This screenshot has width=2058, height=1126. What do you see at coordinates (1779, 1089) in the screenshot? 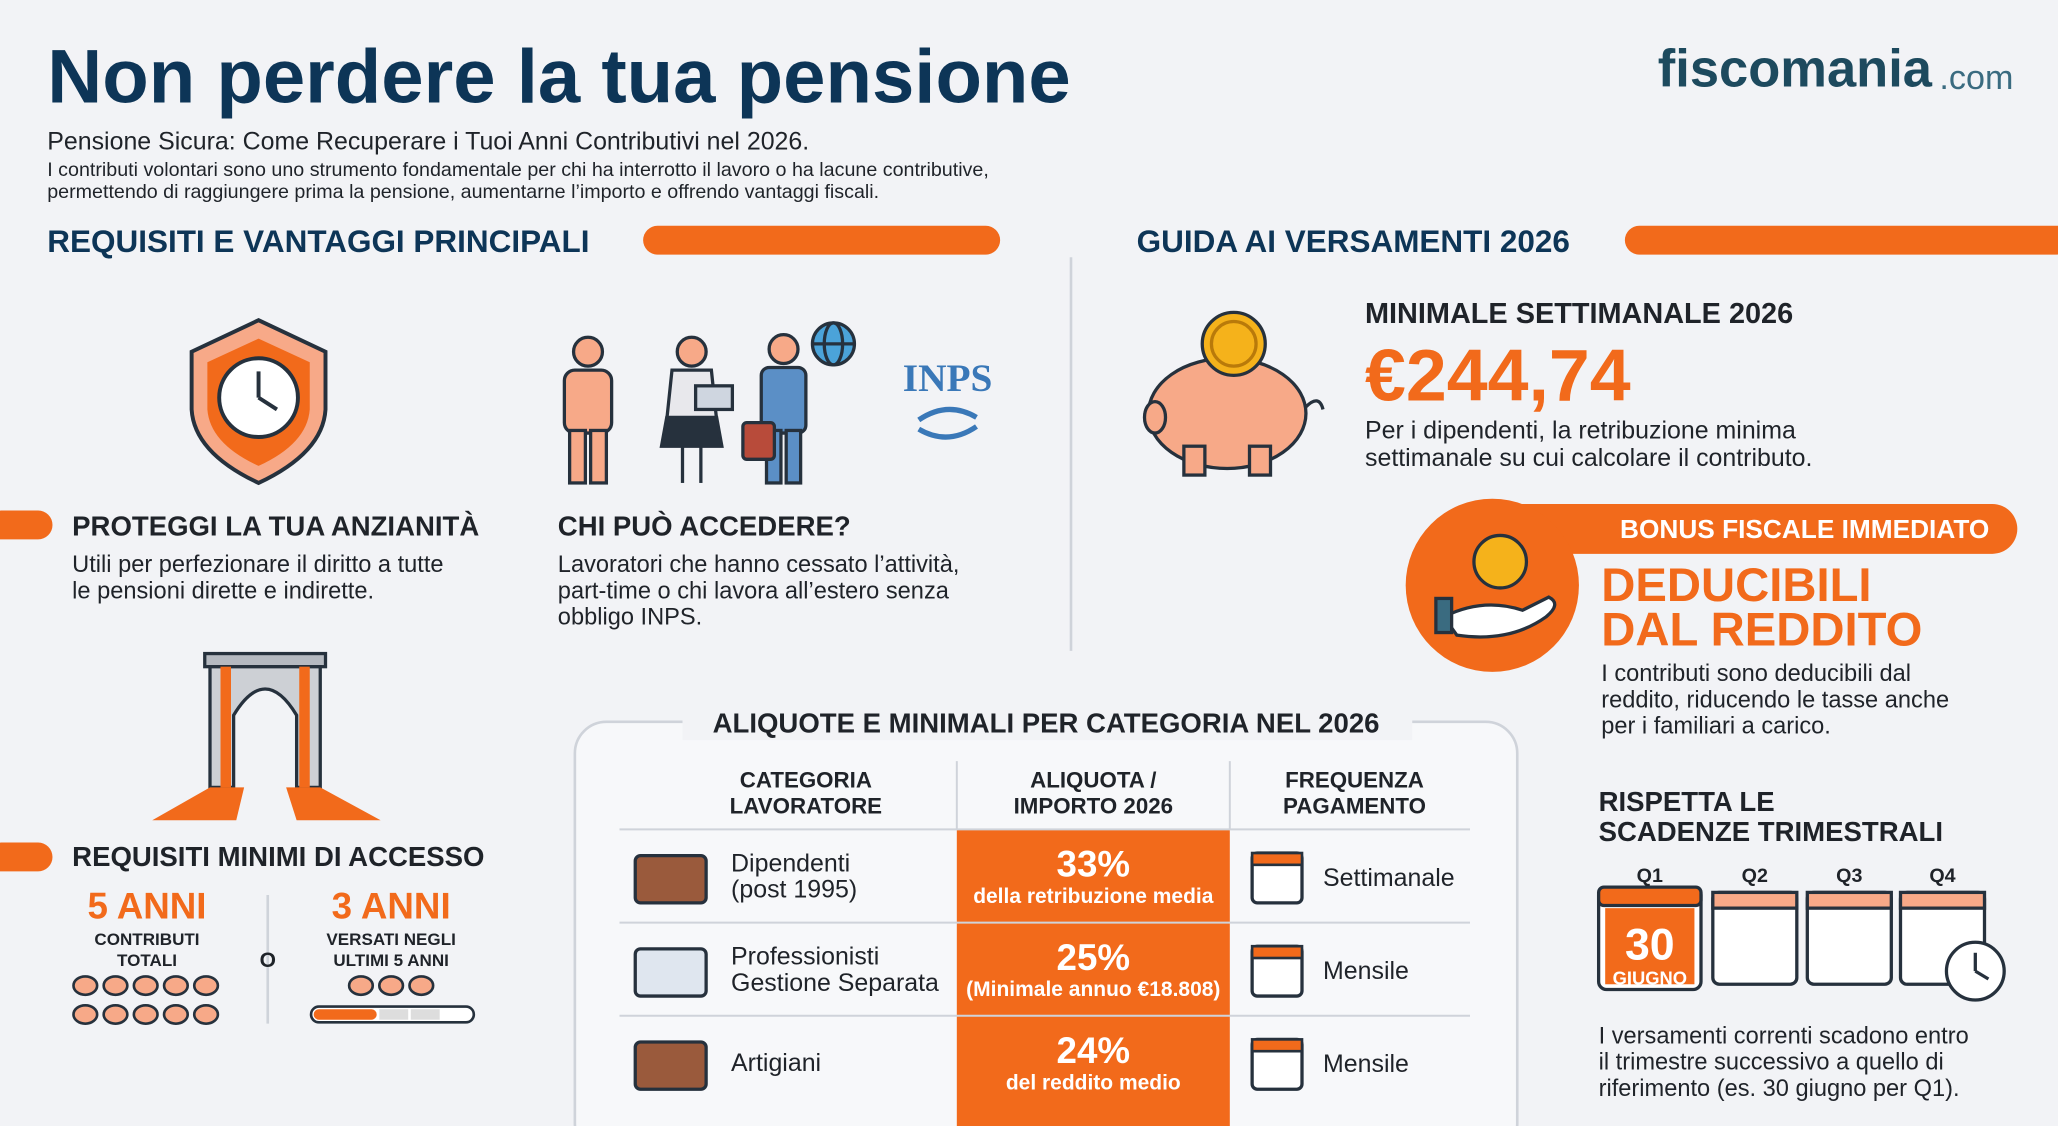
I see `card-text: riferimento (es. 30 giugno per Q1).` at bounding box center [1779, 1089].